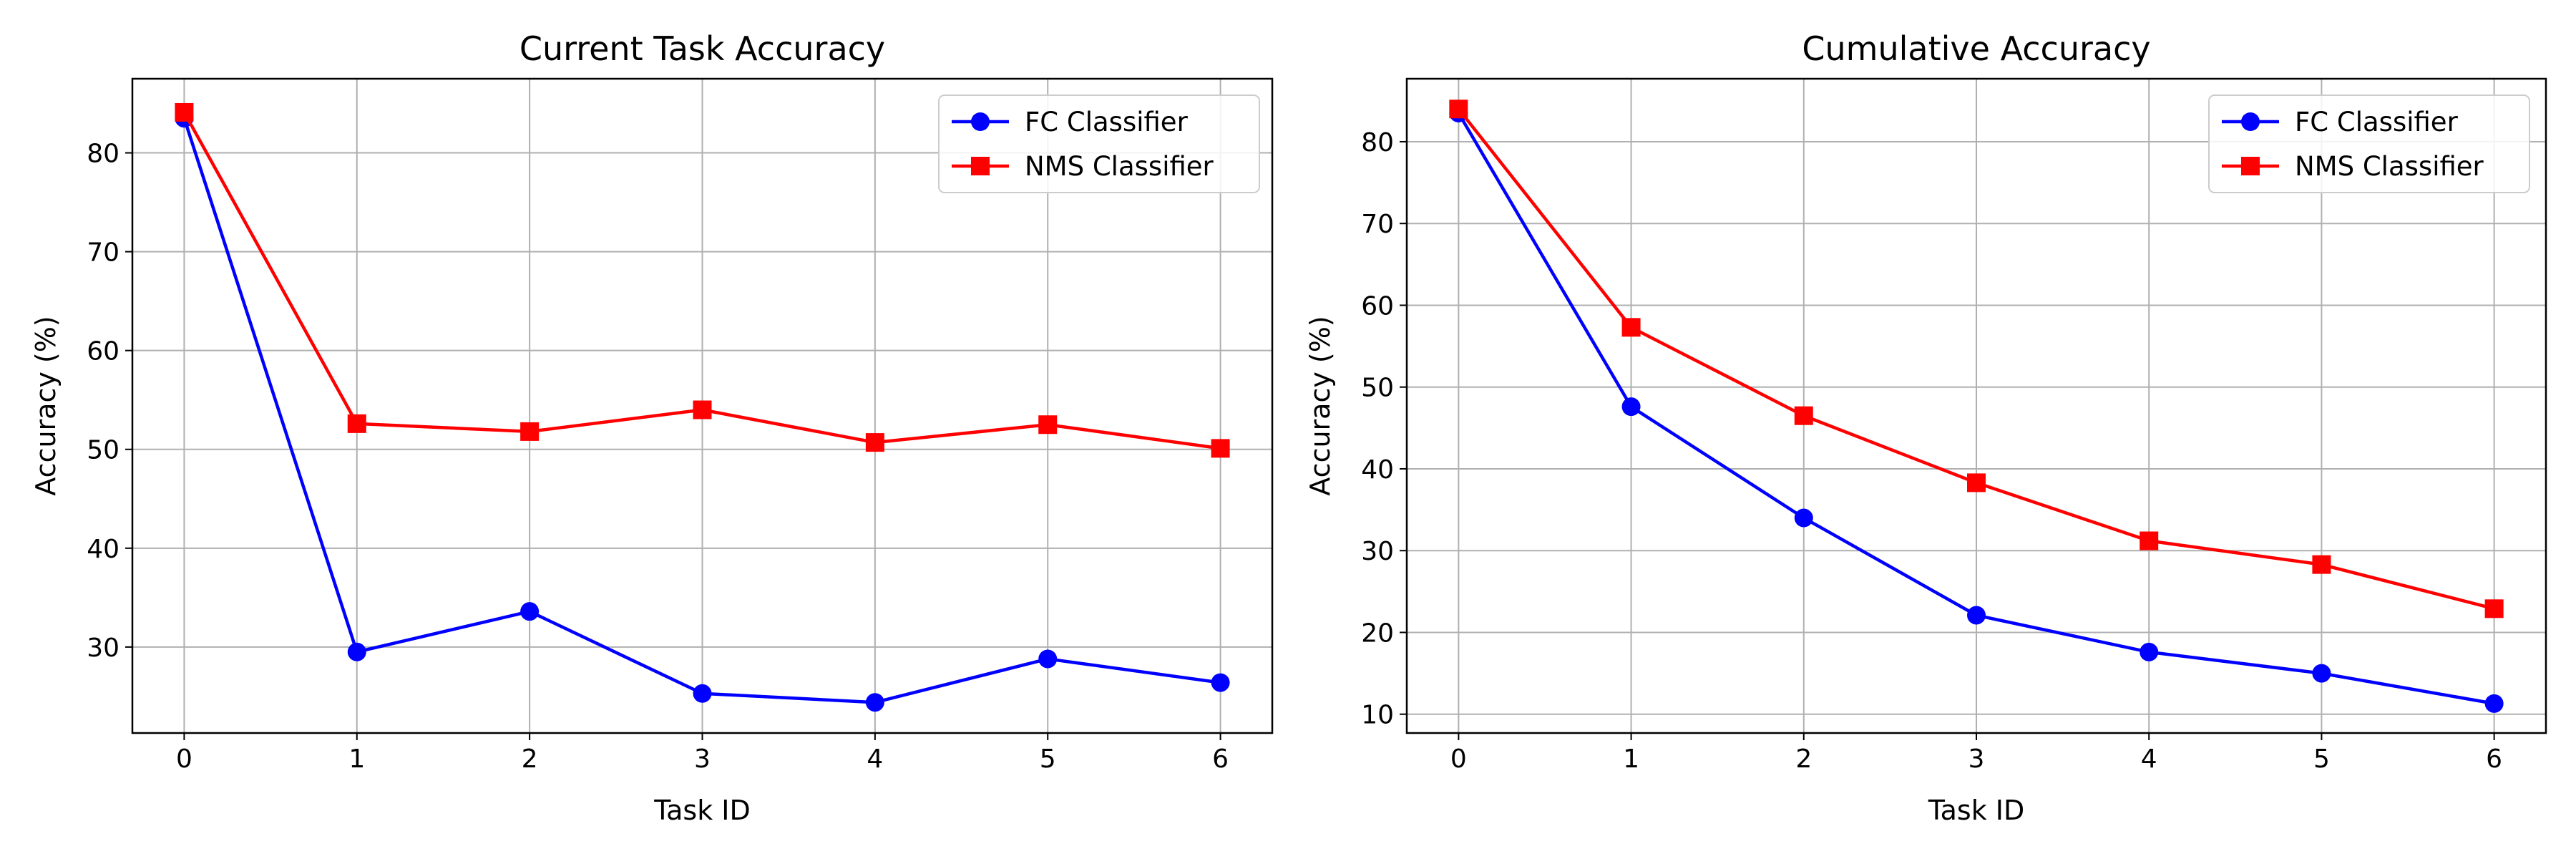 The height and width of the screenshot is (859, 2576). I want to click on y-tick-label: 10, so click(1377, 715).